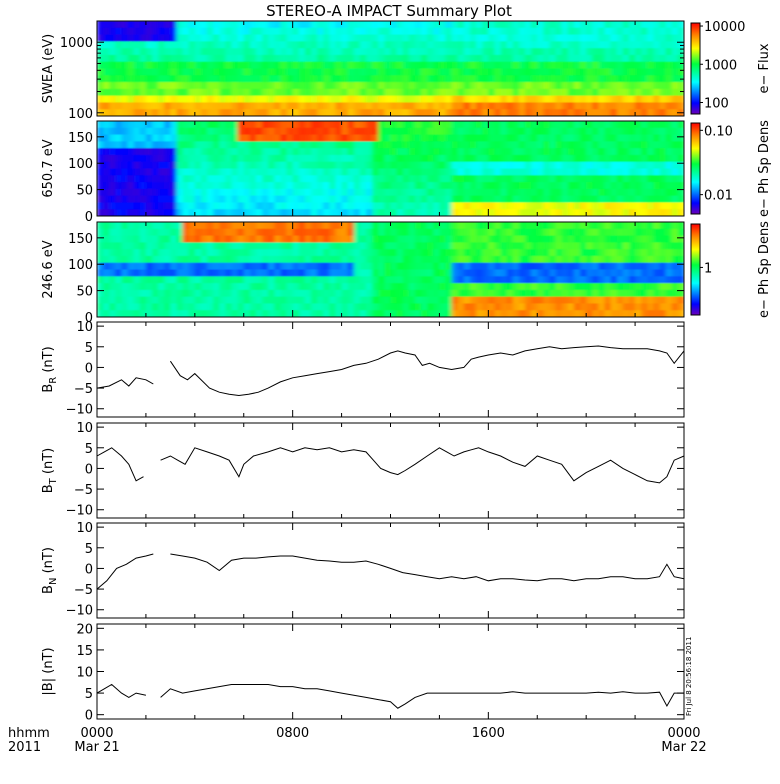 The width and height of the screenshot is (780, 784). Describe the element at coordinates (50, 369) in the screenshot. I see `y-axis-label: BR (nT)` at that location.